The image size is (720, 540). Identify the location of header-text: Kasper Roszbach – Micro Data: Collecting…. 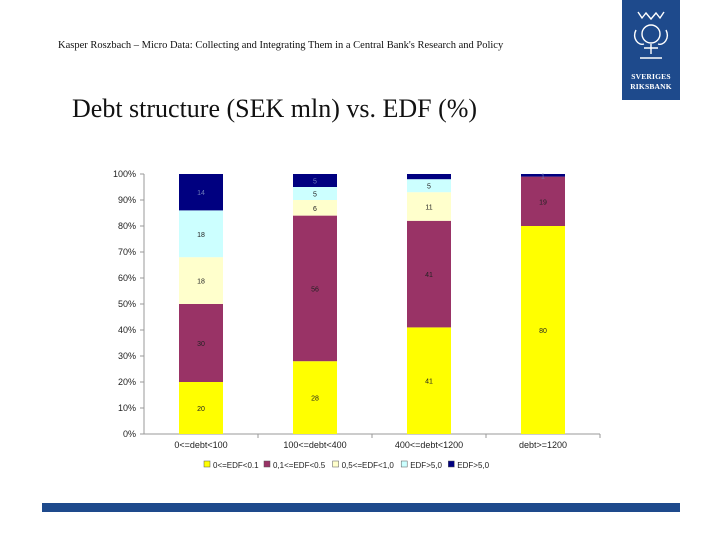
(281, 45).